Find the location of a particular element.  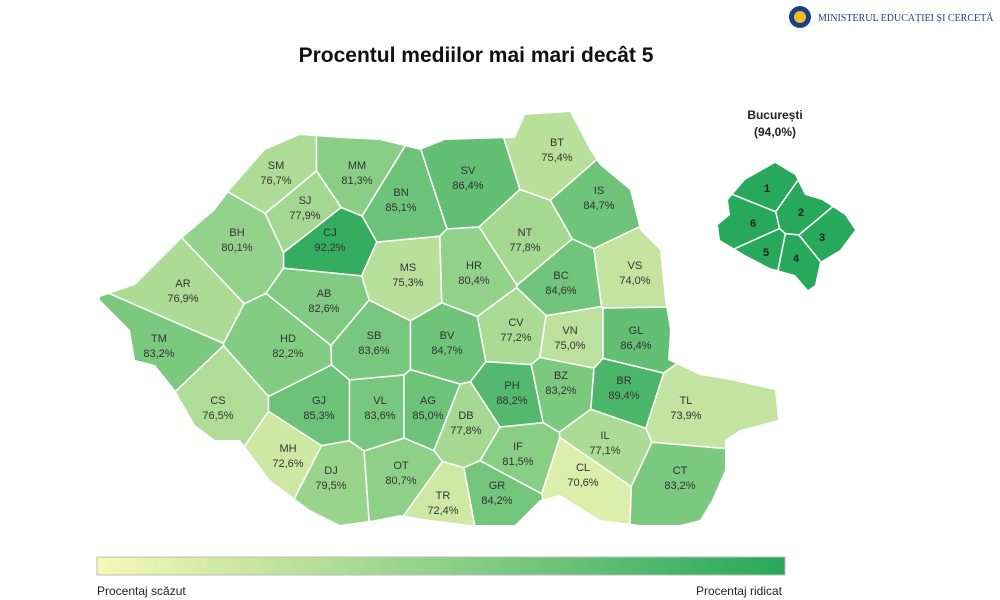

county-value-label: 75,0% is located at coordinates (569, 346).